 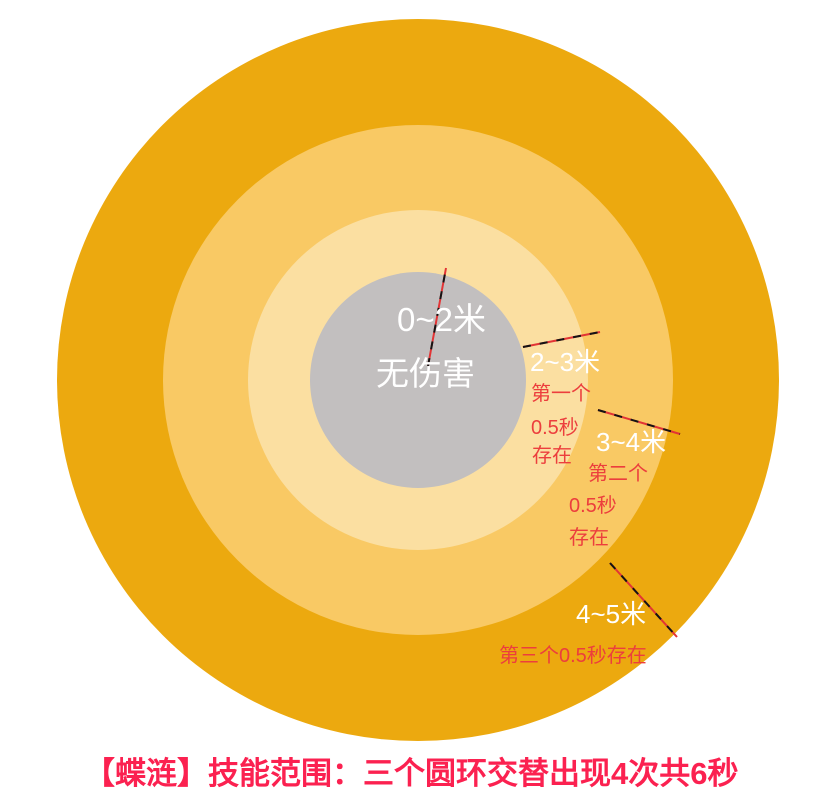 What do you see at coordinates (565, 362) in the screenshot?
I see `label-range-2-3m: 2~3米` at bounding box center [565, 362].